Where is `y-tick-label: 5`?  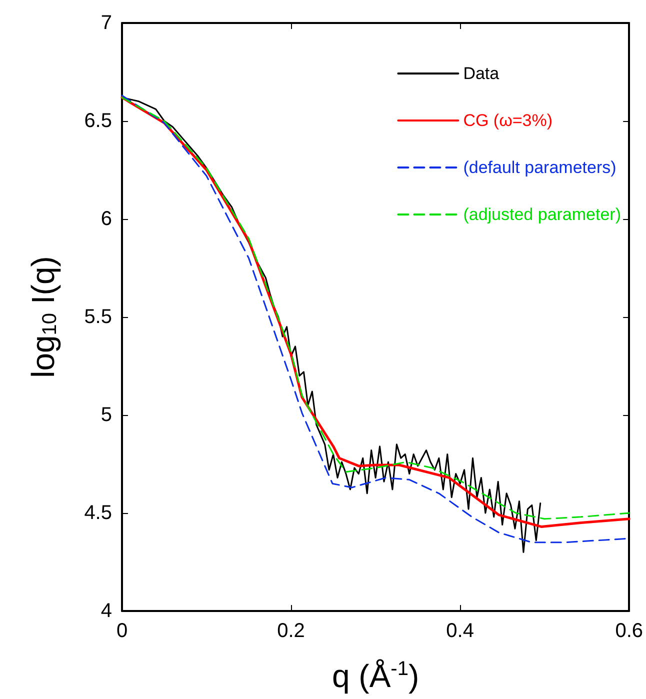 y-tick-label: 5 is located at coordinates (106, 415).